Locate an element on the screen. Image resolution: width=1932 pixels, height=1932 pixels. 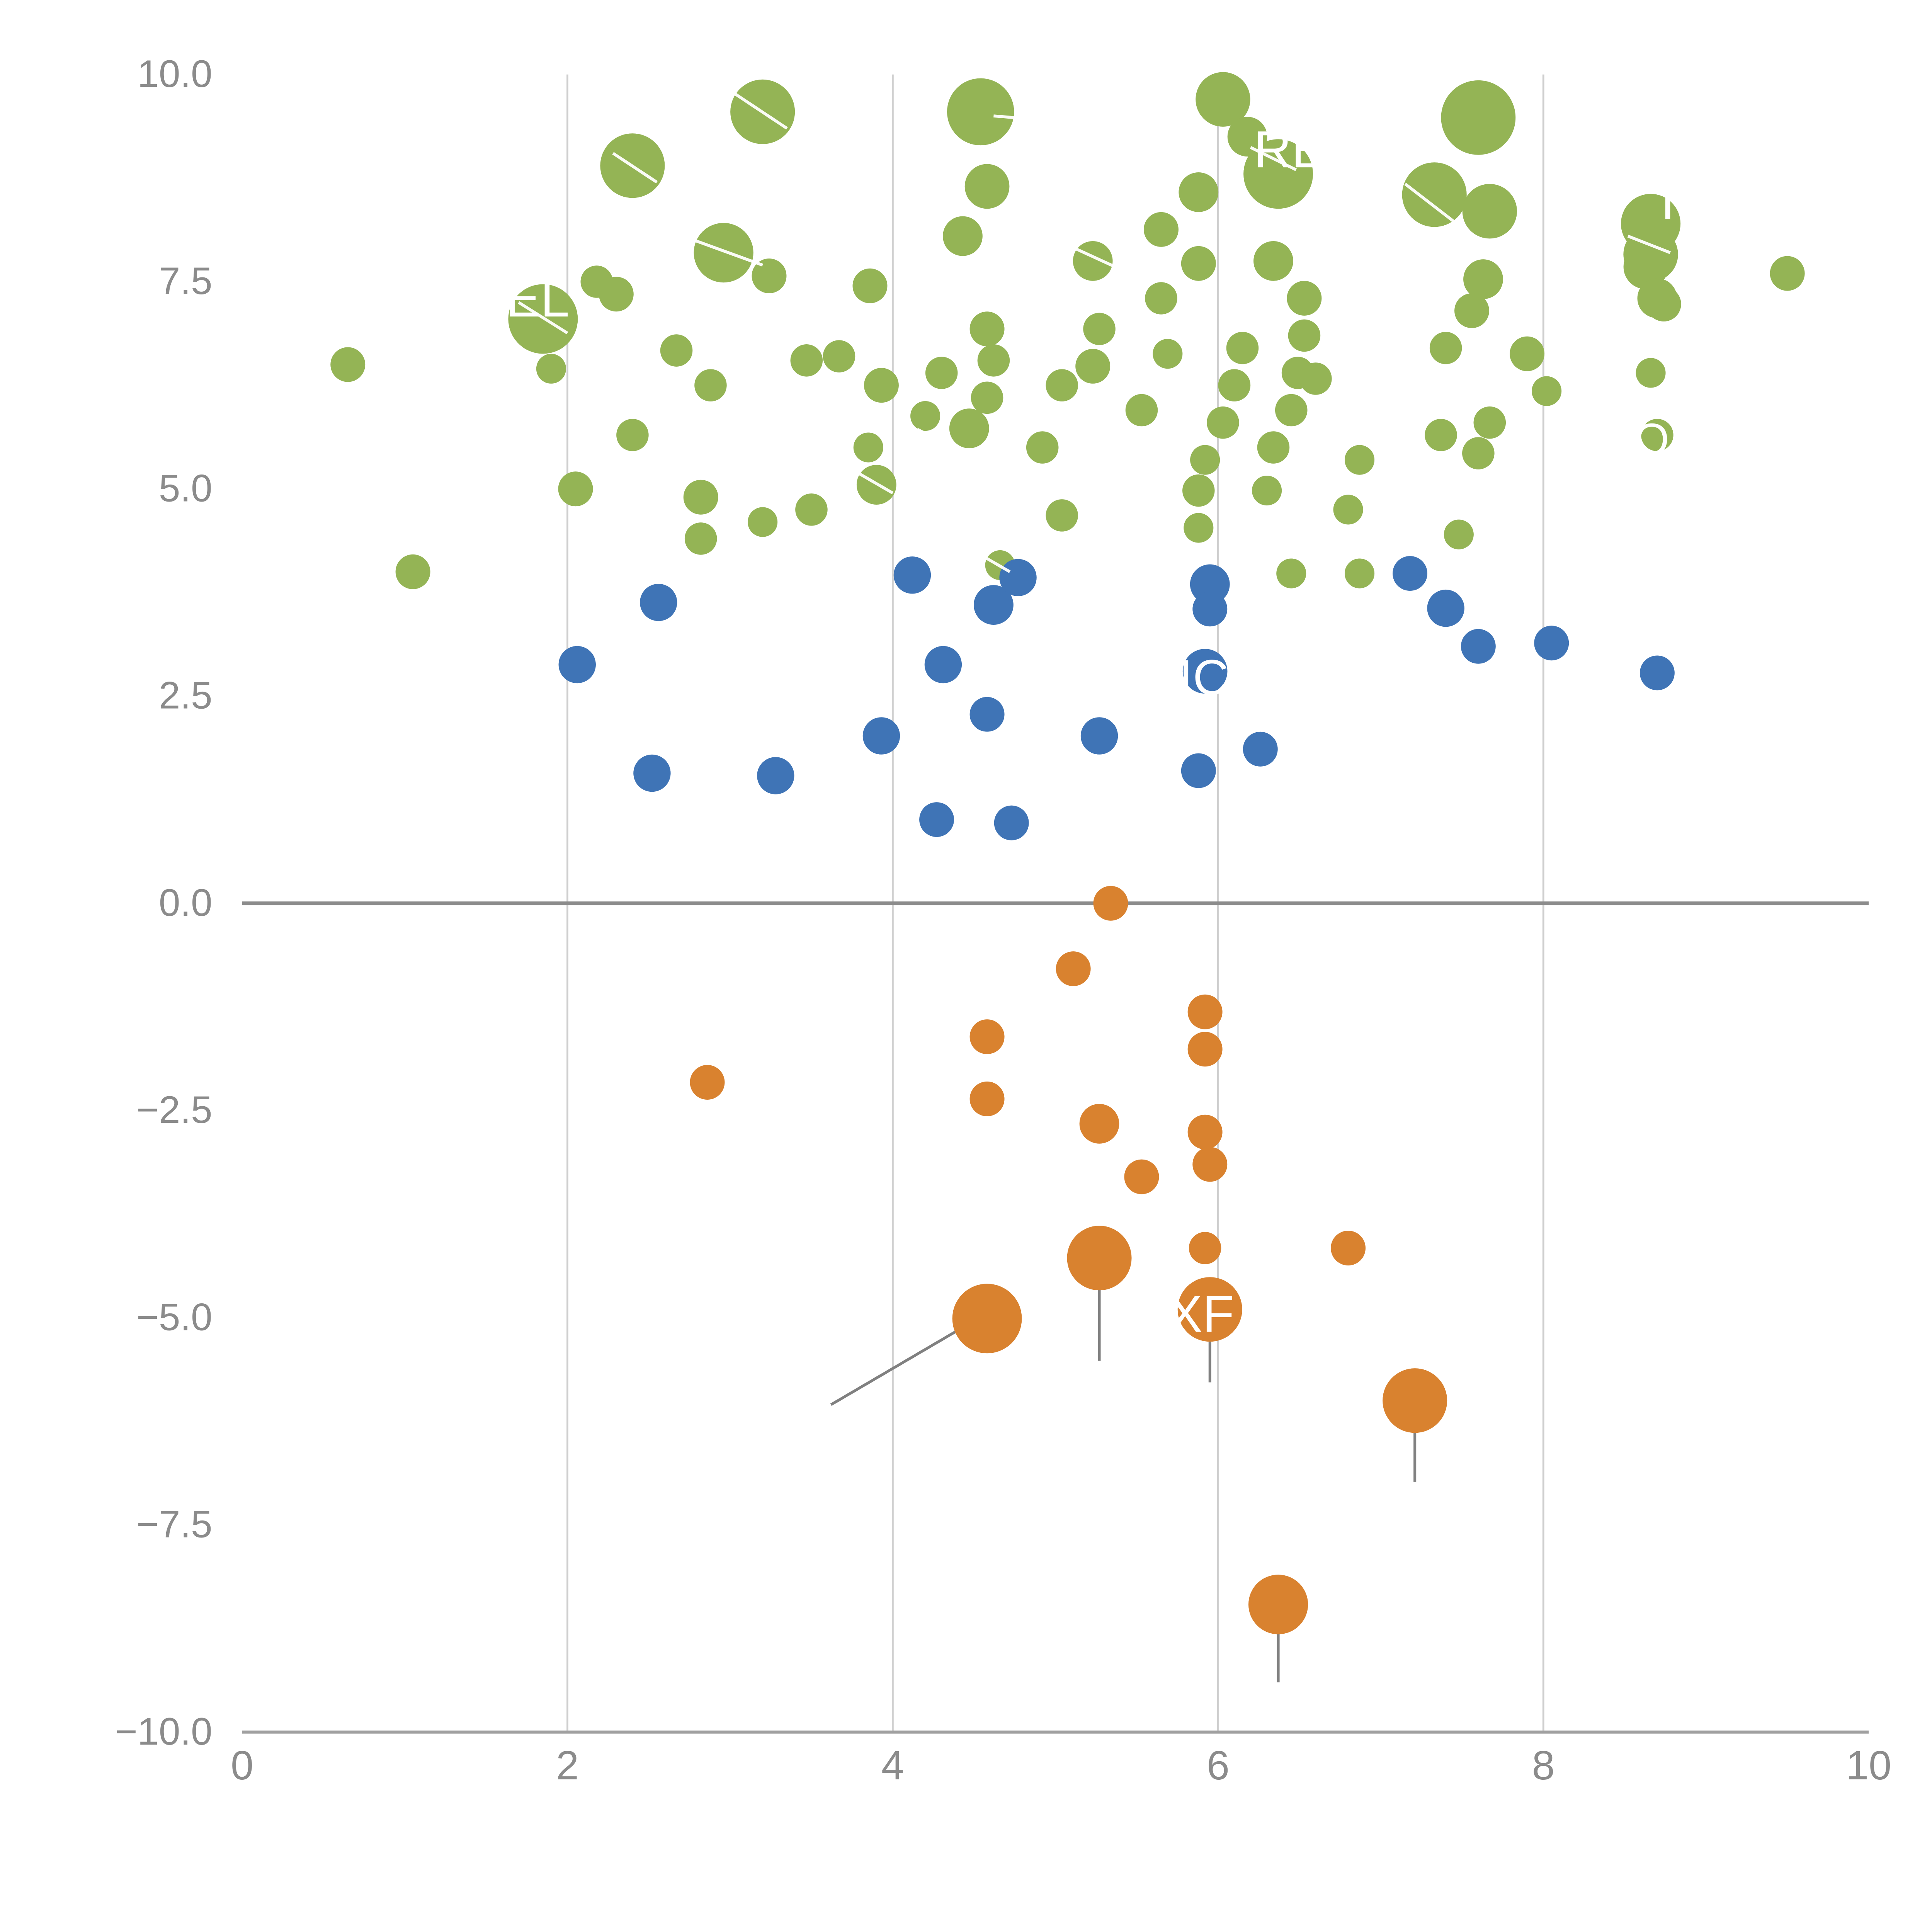
y-tick-label: 2.5 is located at coordinates (185, 695).